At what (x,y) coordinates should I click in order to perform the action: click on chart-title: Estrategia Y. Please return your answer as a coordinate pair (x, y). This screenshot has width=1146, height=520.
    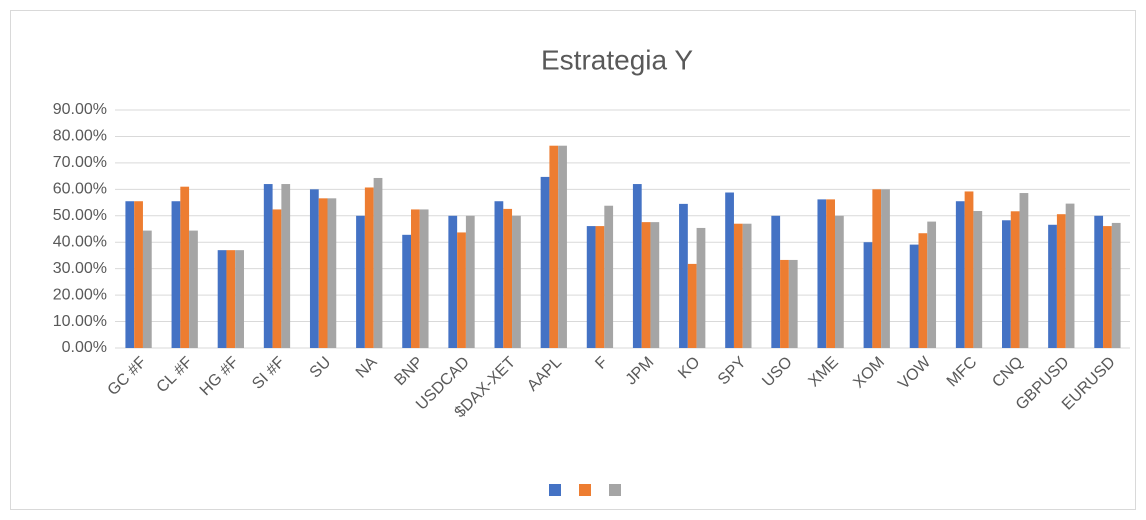
    Looking at the image, I should click on (617, 59).